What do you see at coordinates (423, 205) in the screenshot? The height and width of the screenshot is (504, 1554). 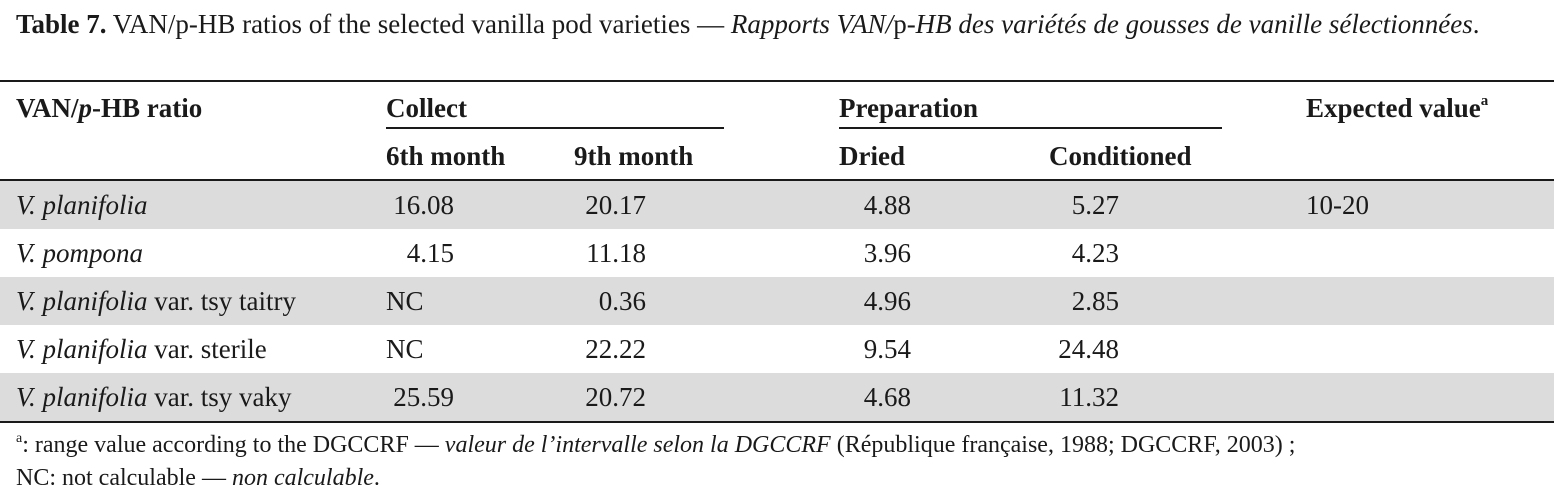 I see `table-row-1-m6: 16.08` at bounding box center [423, 205].